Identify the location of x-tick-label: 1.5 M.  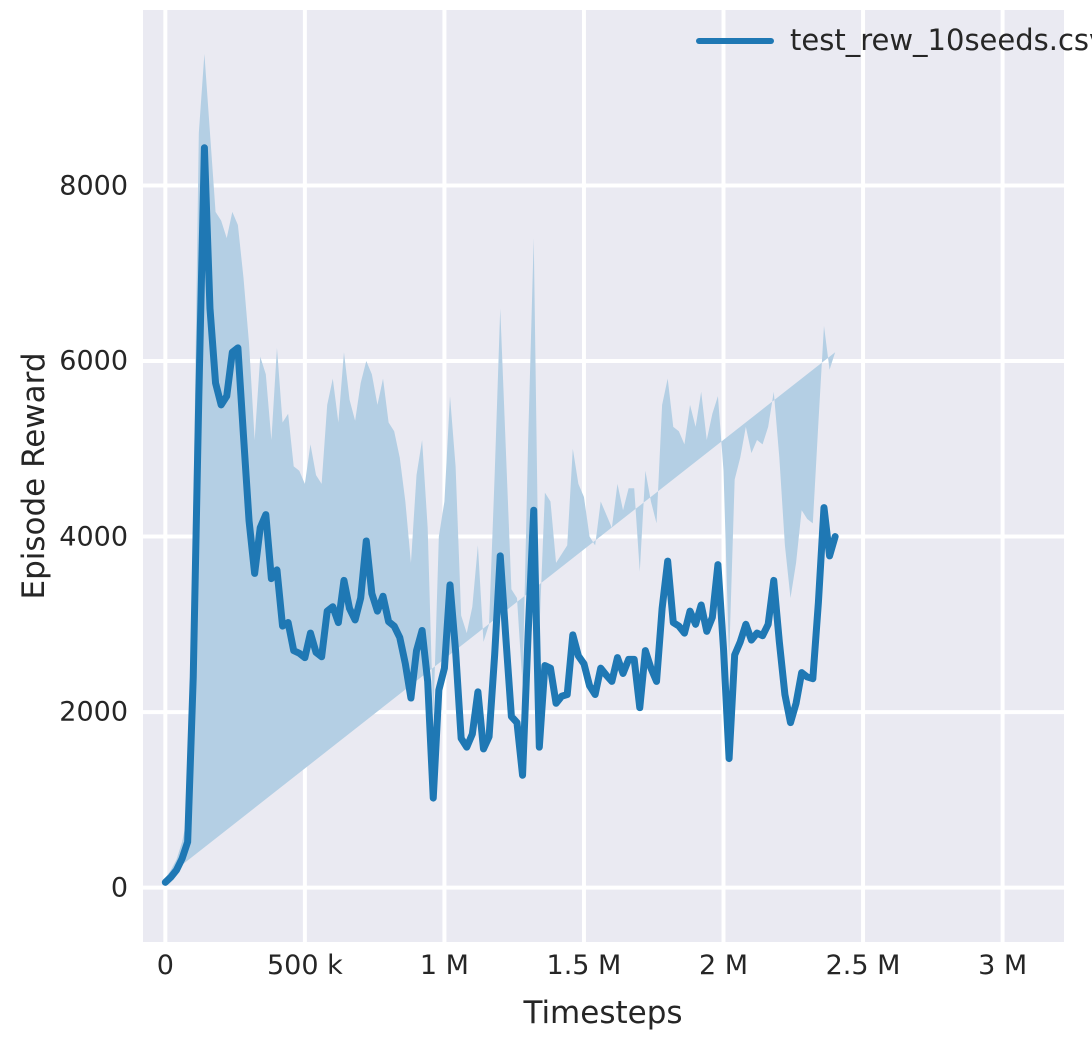
(584, 965).